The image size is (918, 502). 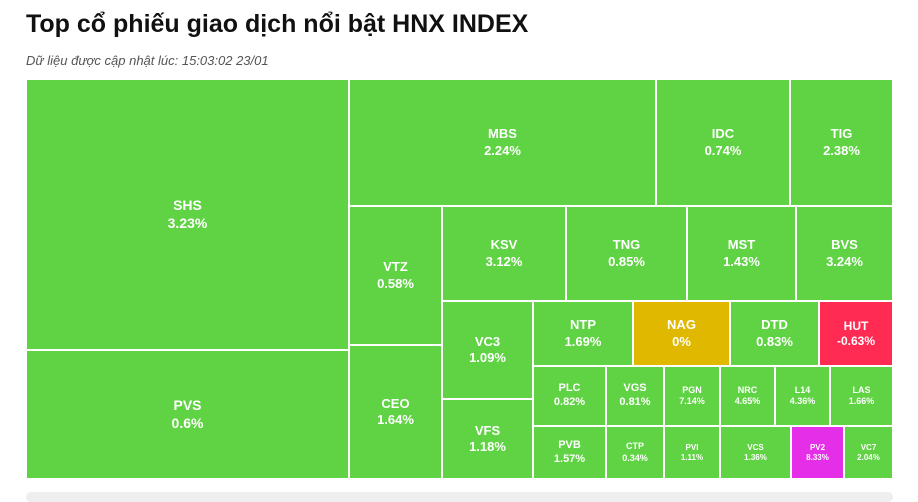 What do you see at coordinates (635, 446) in the screenshot?
I see `tile-ticker: CTP` at bounding box center [635, 446].